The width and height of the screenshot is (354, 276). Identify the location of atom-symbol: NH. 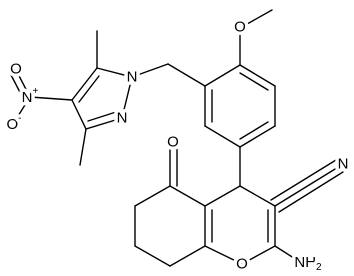
(305, 262).